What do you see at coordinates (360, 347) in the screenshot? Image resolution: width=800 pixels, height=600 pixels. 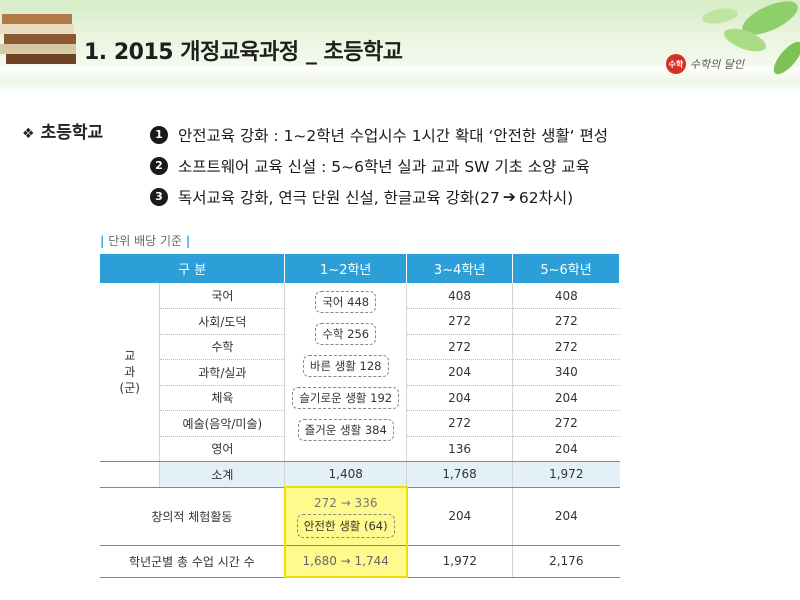 I see `table-row: 수학 272 272` at bounding box center [360, 347].